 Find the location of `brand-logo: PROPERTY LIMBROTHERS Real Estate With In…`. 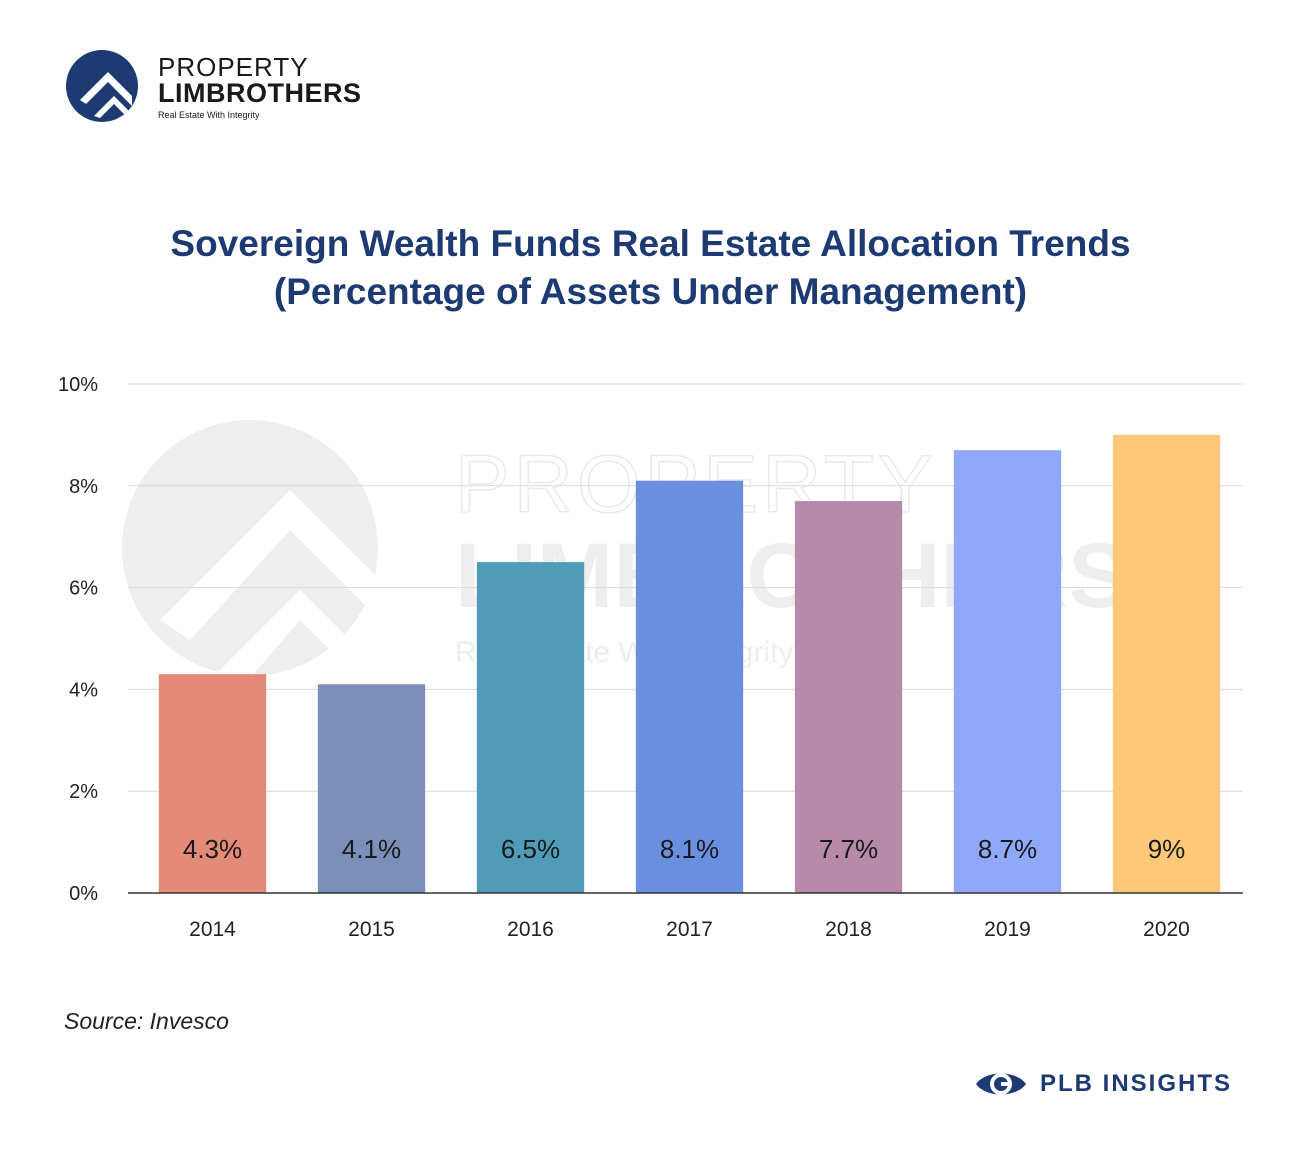

brand-logo: PROPERTY LIMBROTHERS Real Estate With In… is located at coordinates (216, 86).